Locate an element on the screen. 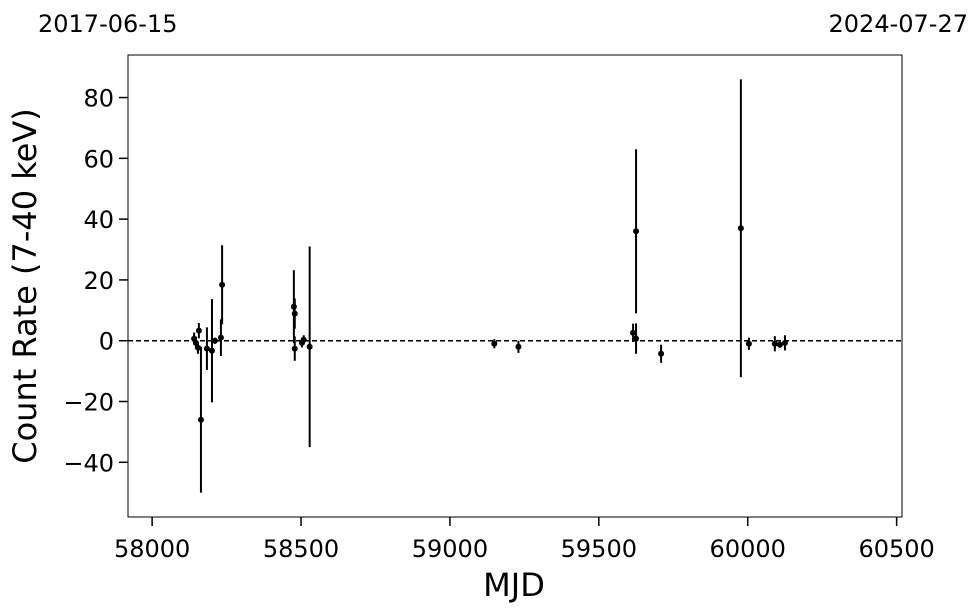  x-tick-label: 58500 is located at coordinates (301, 549).